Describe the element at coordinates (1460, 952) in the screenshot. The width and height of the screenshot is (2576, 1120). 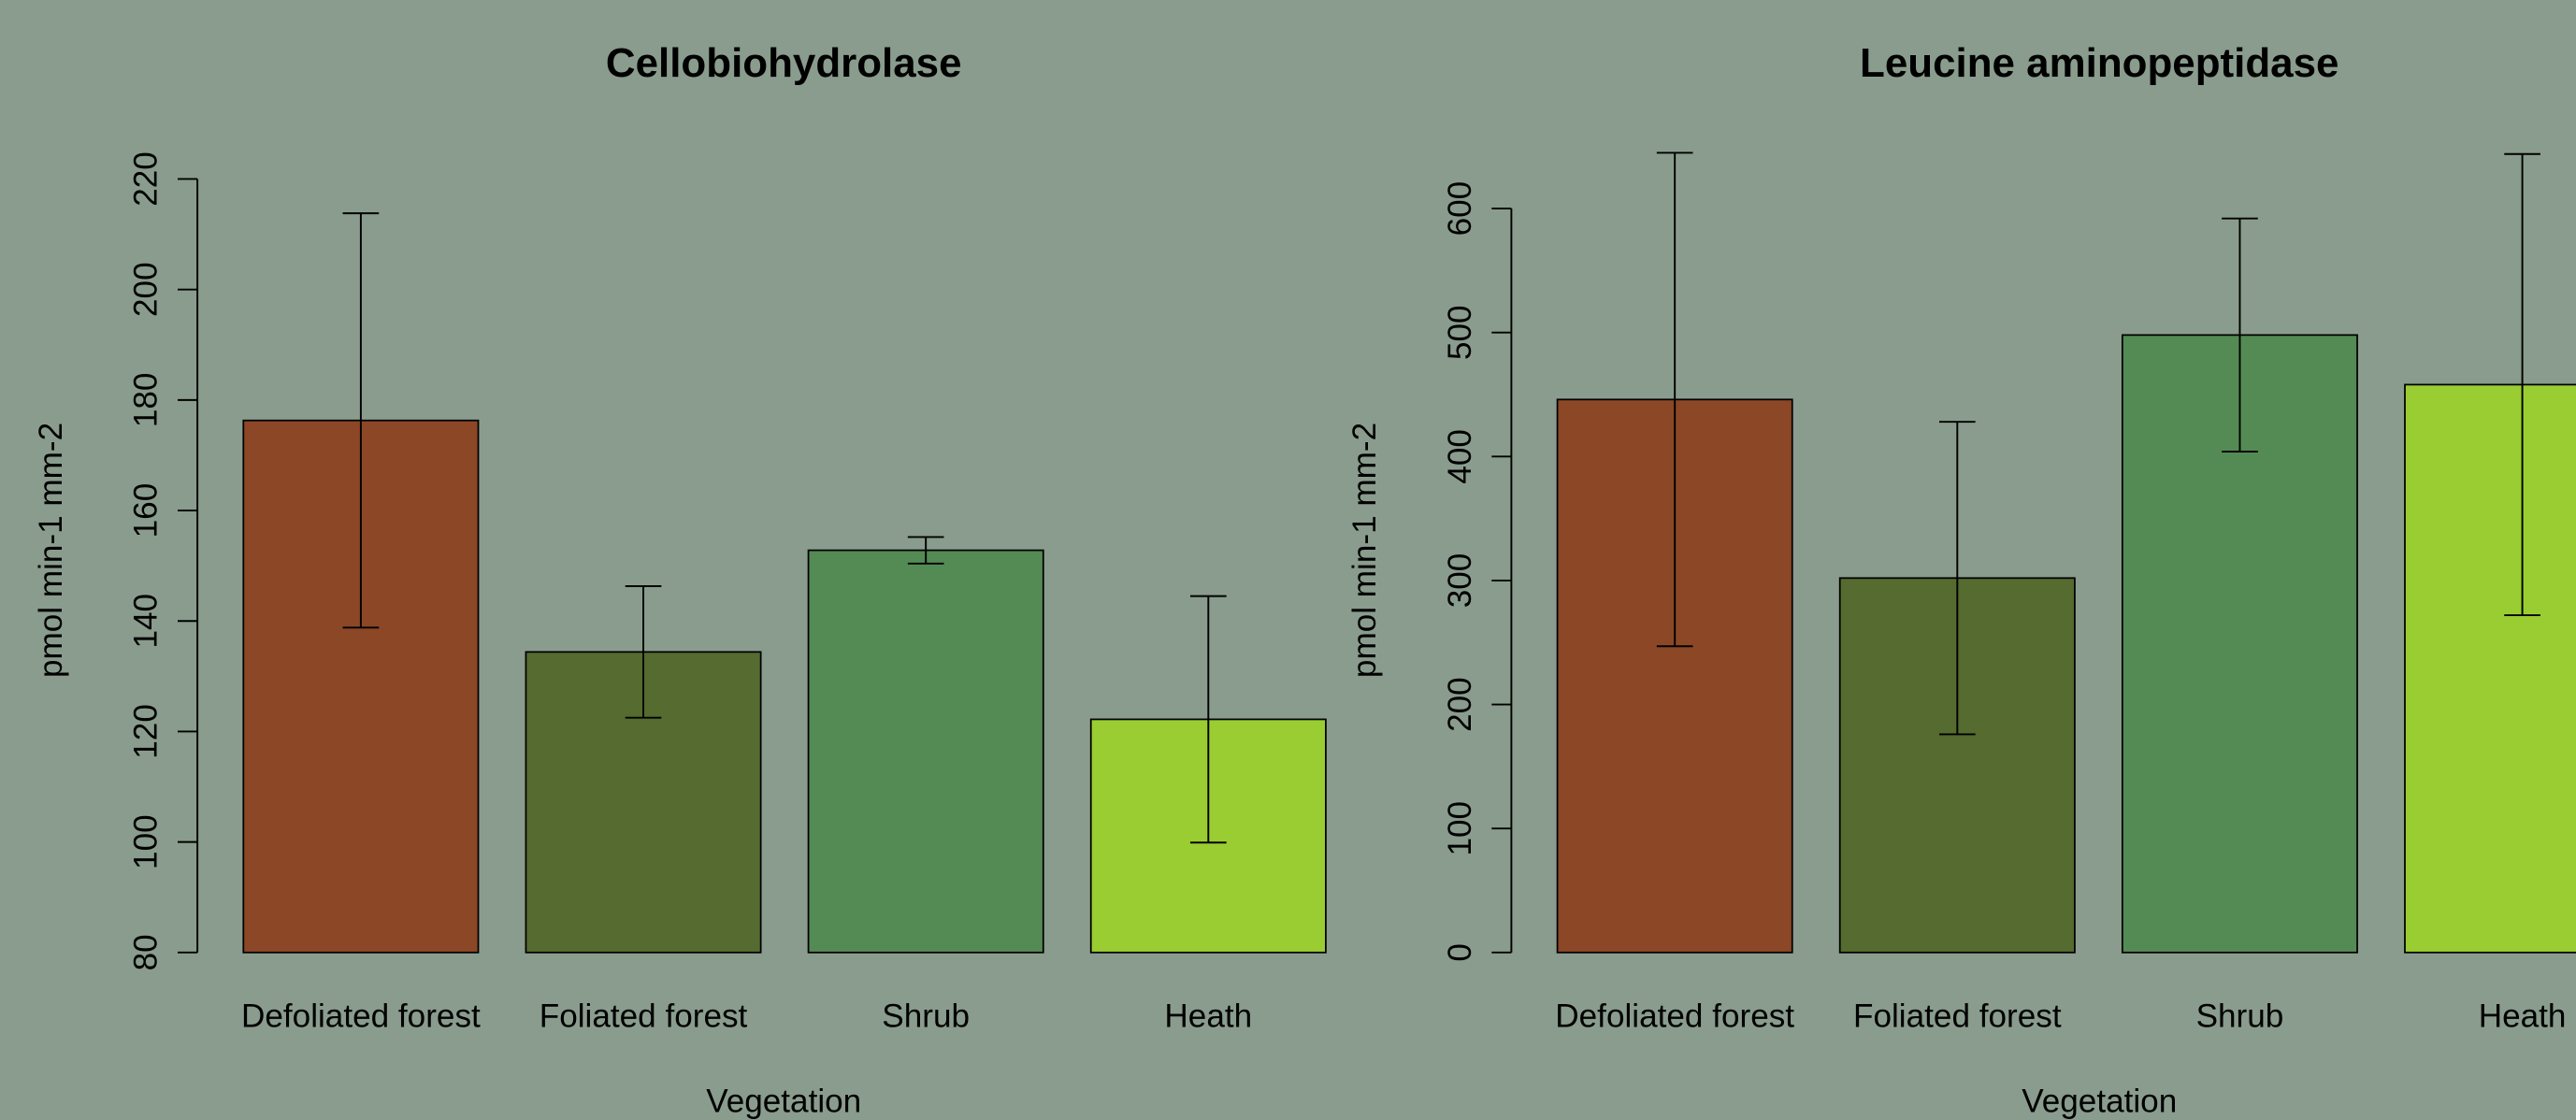
I see `y-tick-label: 0` at that location.